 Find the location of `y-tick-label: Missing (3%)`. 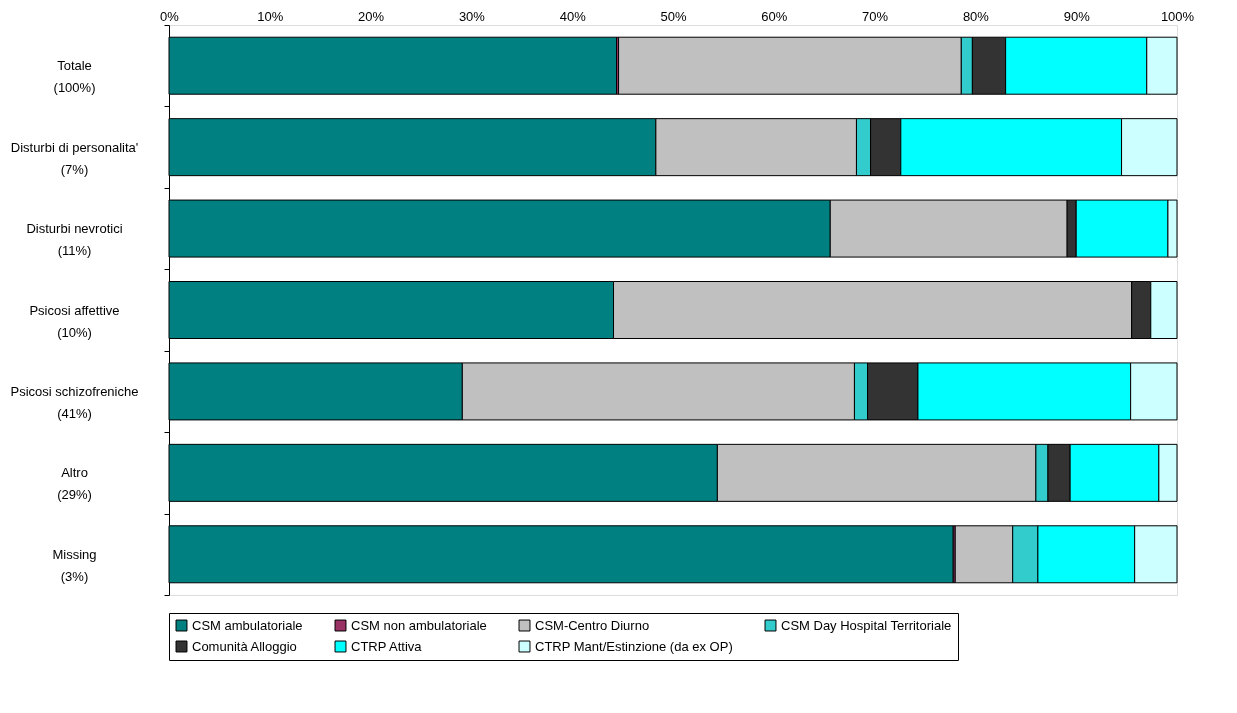

y-tick-label: Missing (3%) is located at coordinates (74, 565).